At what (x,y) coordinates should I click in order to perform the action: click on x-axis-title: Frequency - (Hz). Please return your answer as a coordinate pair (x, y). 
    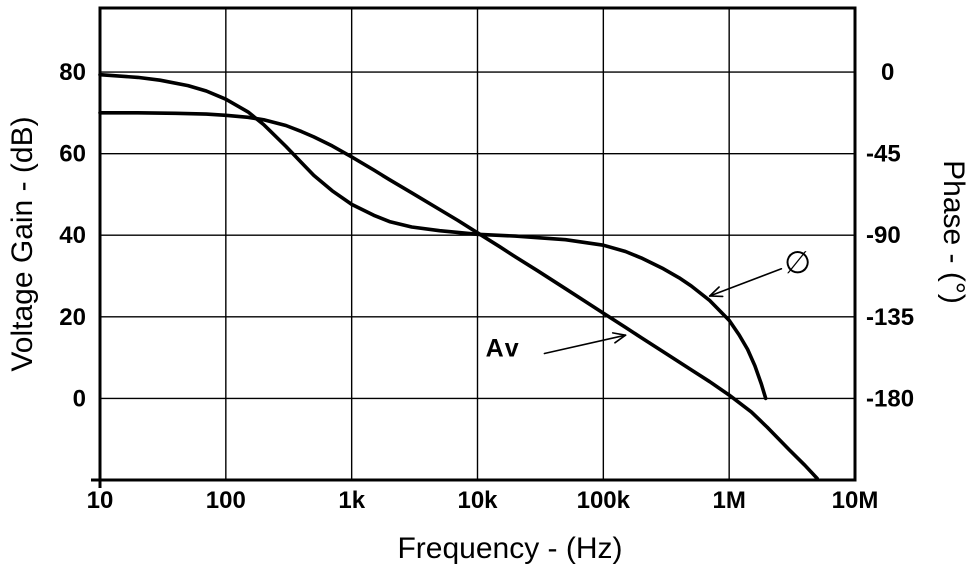
    Looking at the image, I should click on (509, 548).